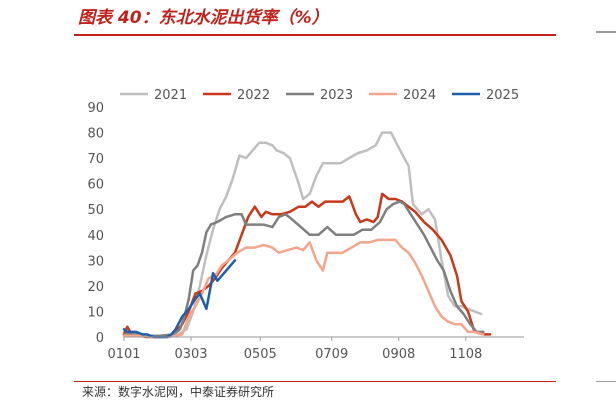  What do you see at coordinates (260, 354) in the screenshot?
I see `x-tick-label: 0505` at bounding box center [260, 354].